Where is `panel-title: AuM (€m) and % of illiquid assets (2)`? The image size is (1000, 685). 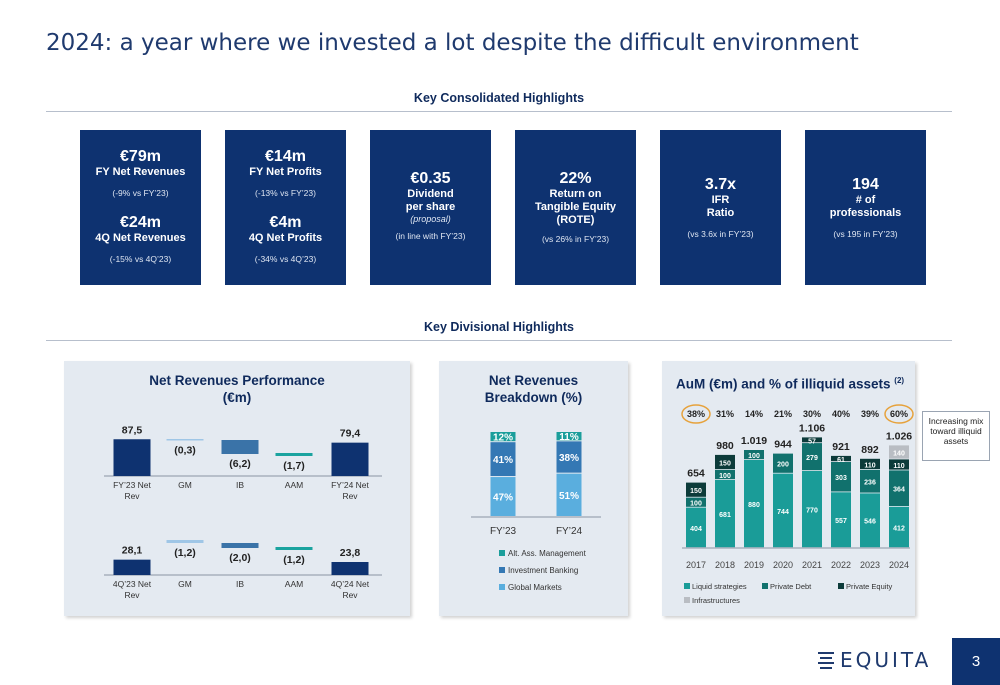 panel-title: AuM (€m) and % of illiquid assets (2) is located at coordinates (790, 382).